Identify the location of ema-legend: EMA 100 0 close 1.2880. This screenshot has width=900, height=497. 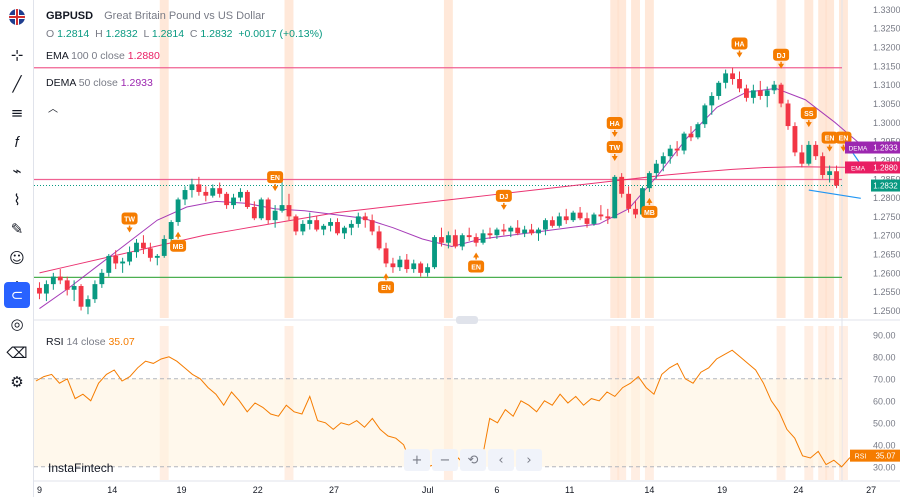
(103, 56).